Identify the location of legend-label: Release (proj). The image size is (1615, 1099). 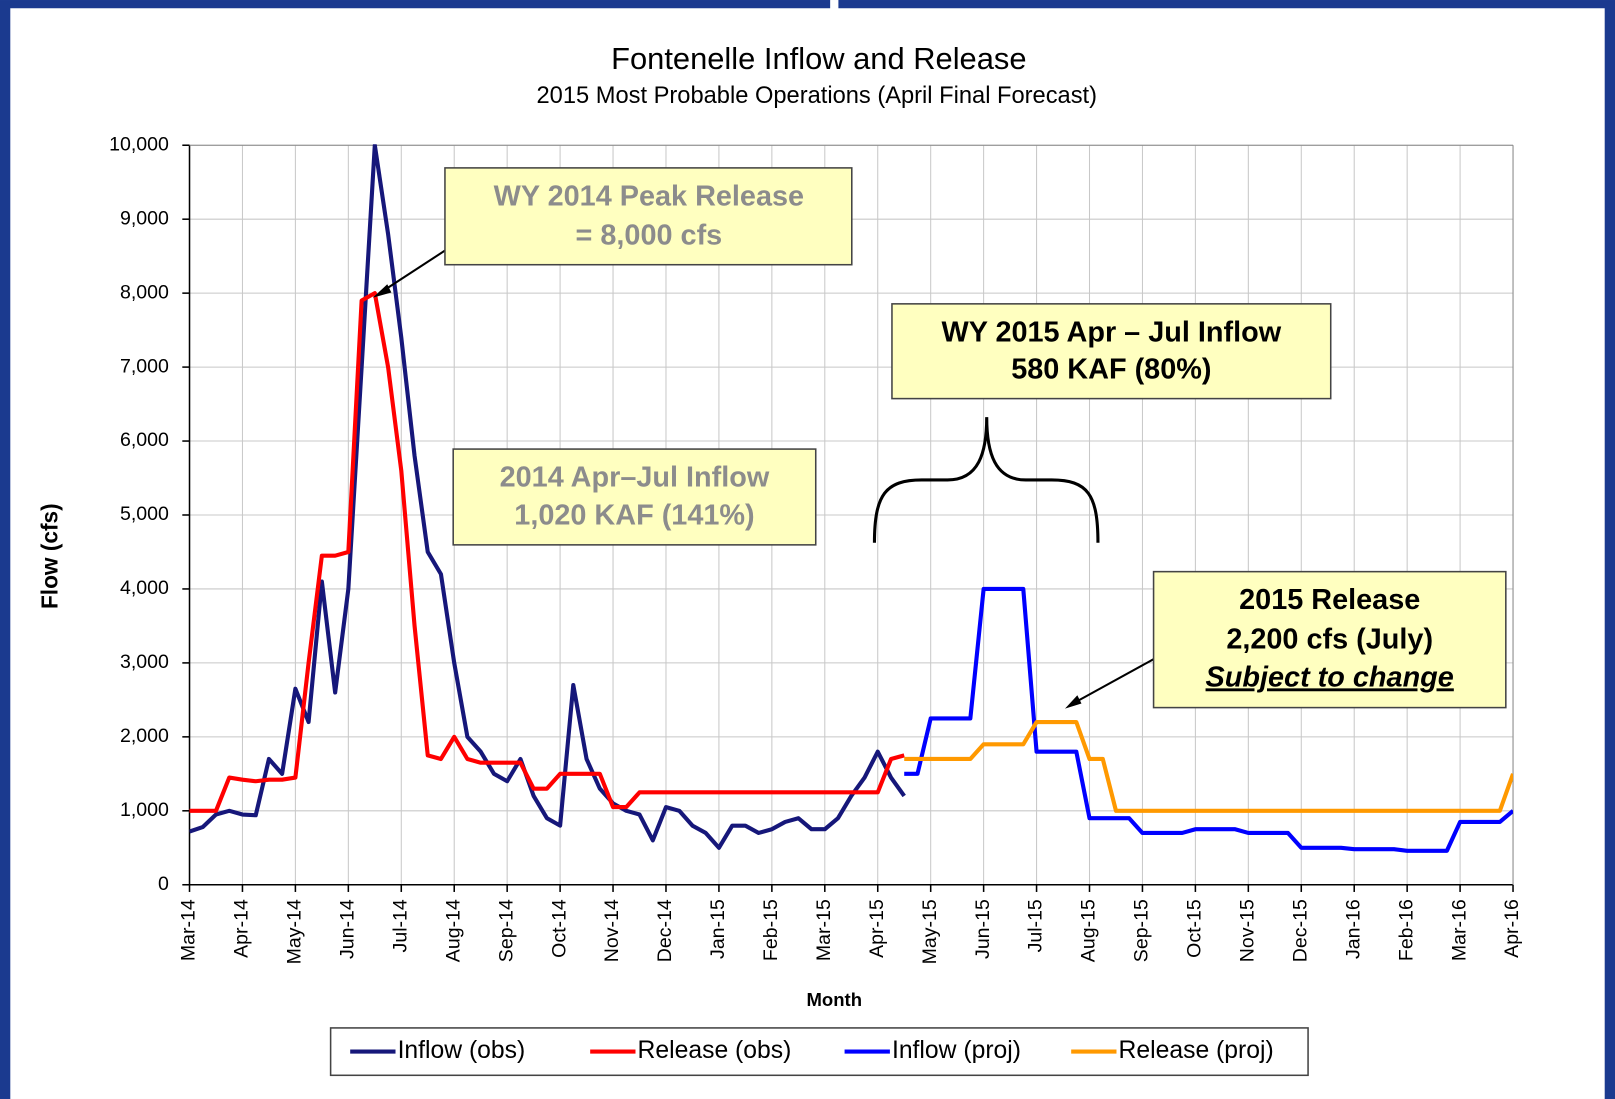
(1196, 1050).